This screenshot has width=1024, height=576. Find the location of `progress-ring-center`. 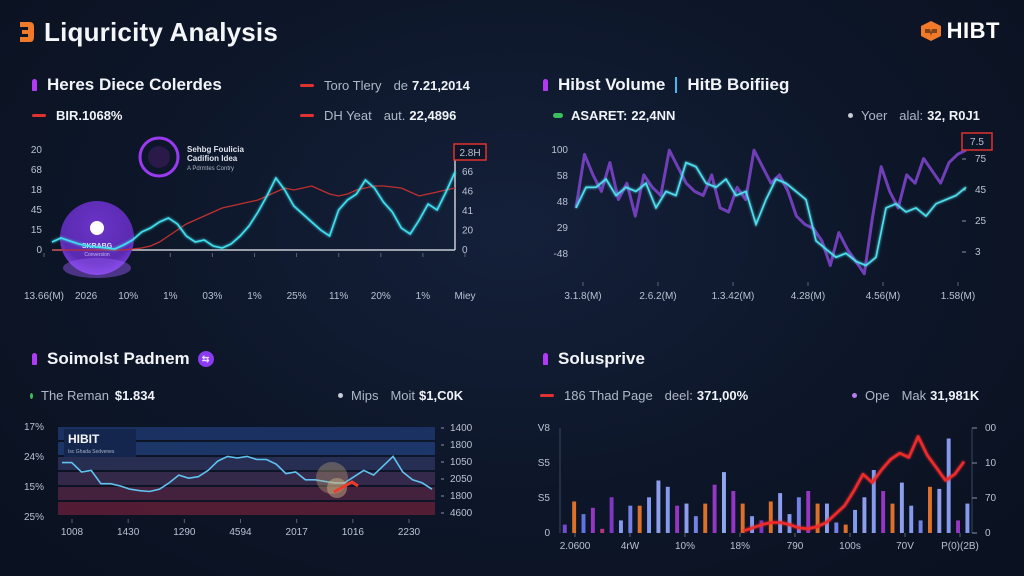

progress-ring-center is located at coordinates (159, 157).